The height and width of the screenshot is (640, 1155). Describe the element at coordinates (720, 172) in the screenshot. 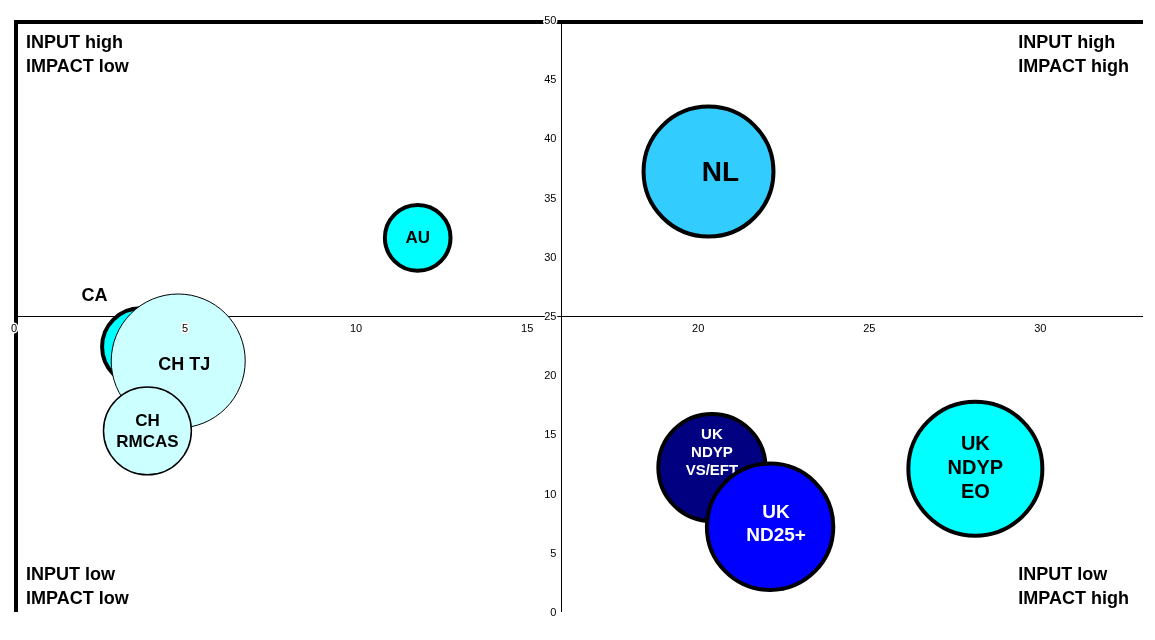

I see `series-label: NL` at that location.